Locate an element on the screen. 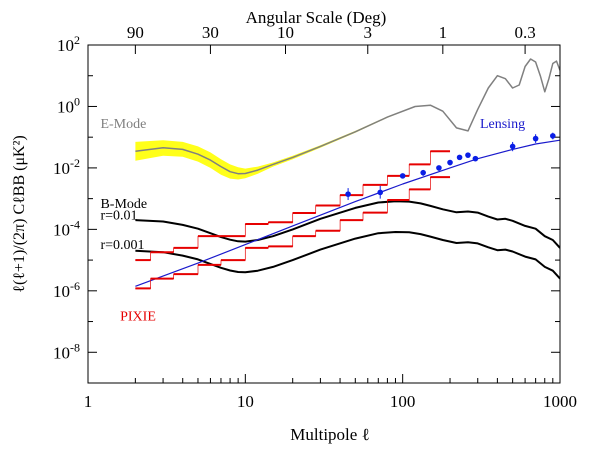  label-lensing: Lensing is located at coordinates (502, 124).